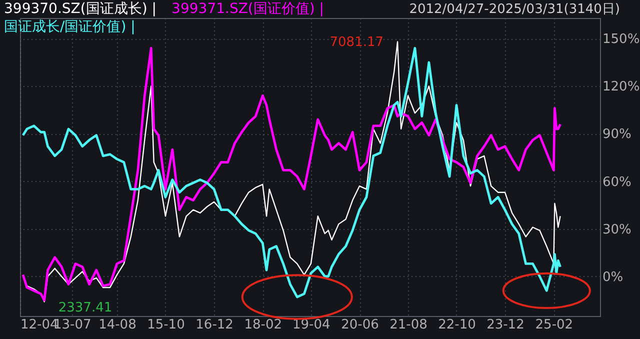 Image resolution: width=640 pixels, height=339 pixels. What do you see at coordinates (617, 182) in the screenshot?
I see `y-tick-label: 60%` at bounding box center [617, 182].